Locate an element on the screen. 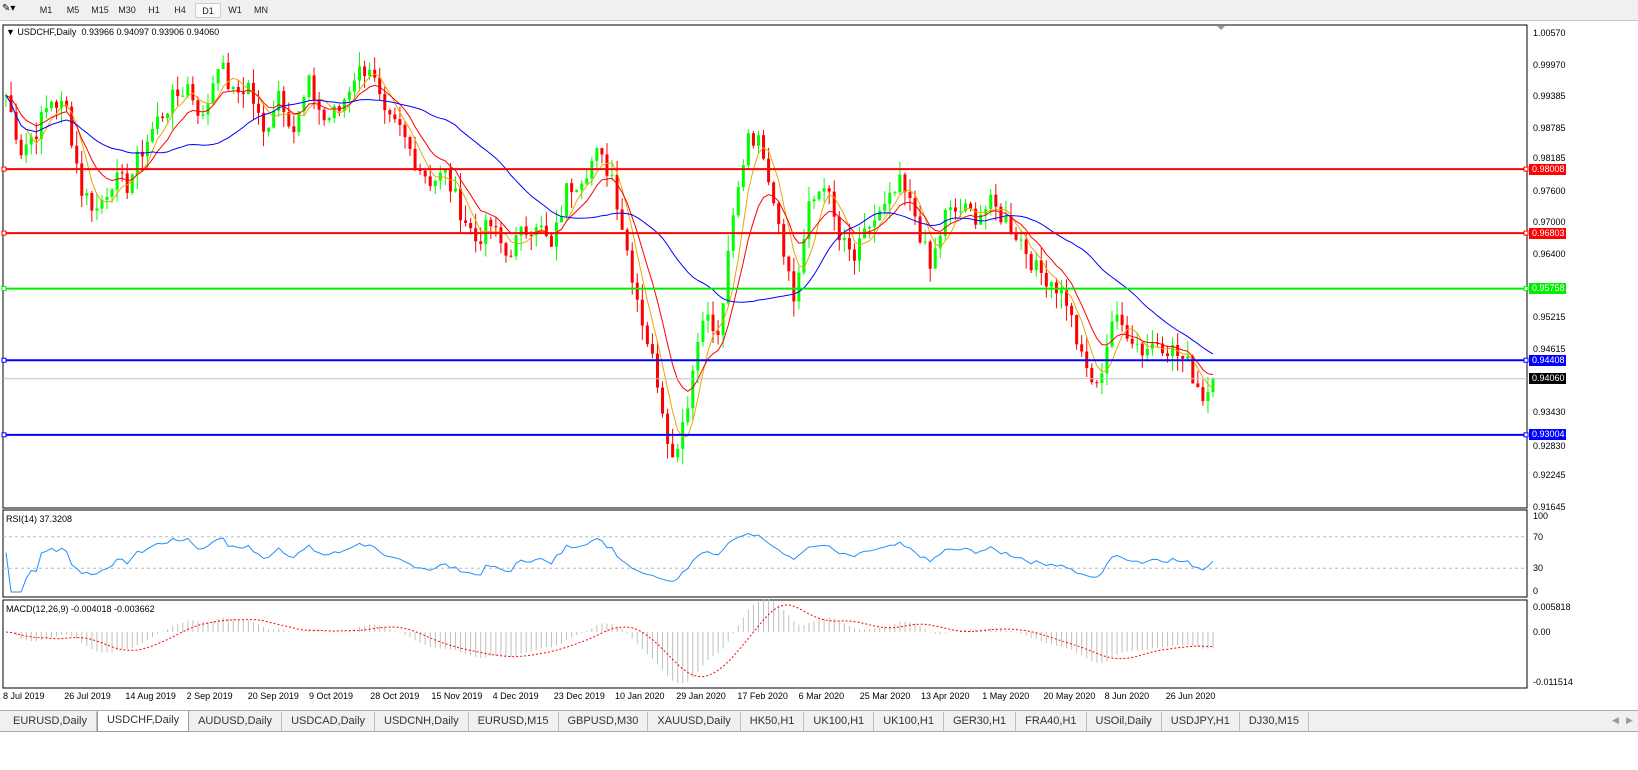 The width and height of the screenshot is (1638, 770). date-tick: 20 Sep 2019 is located at coordinates (273, 696).